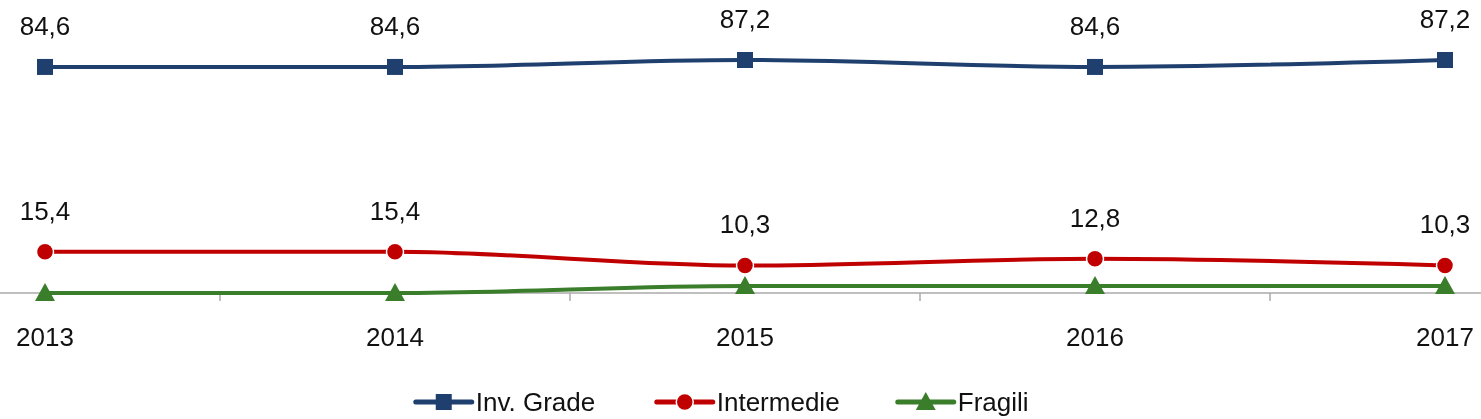  Describe the element at coordinates (745, 337) in the screenshot. I see `x-tick-label: 2015` at that location.